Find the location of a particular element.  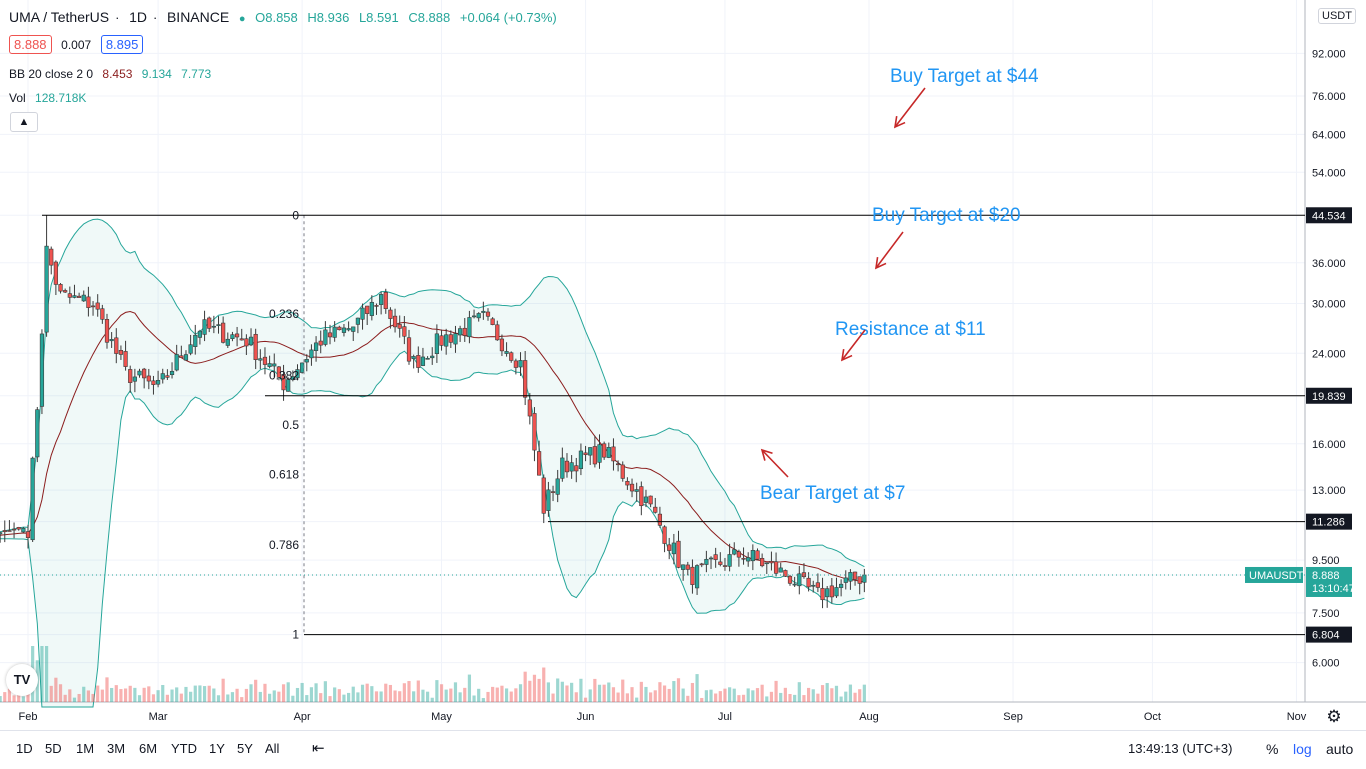

collapse-legend-button: ▲ is located at coordinates (24, 122).